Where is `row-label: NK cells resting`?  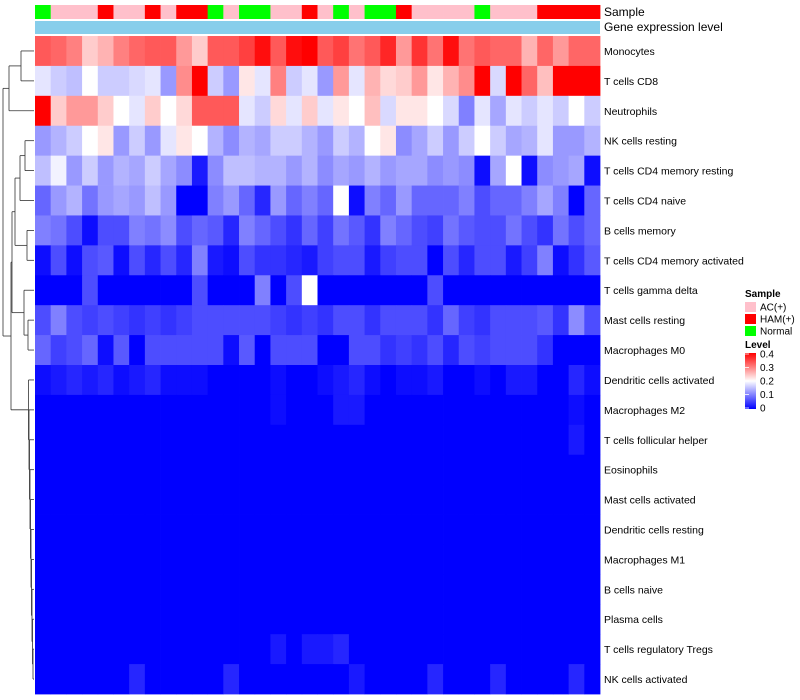 row-label: NK cells resting is located at coordinates (640, 142).